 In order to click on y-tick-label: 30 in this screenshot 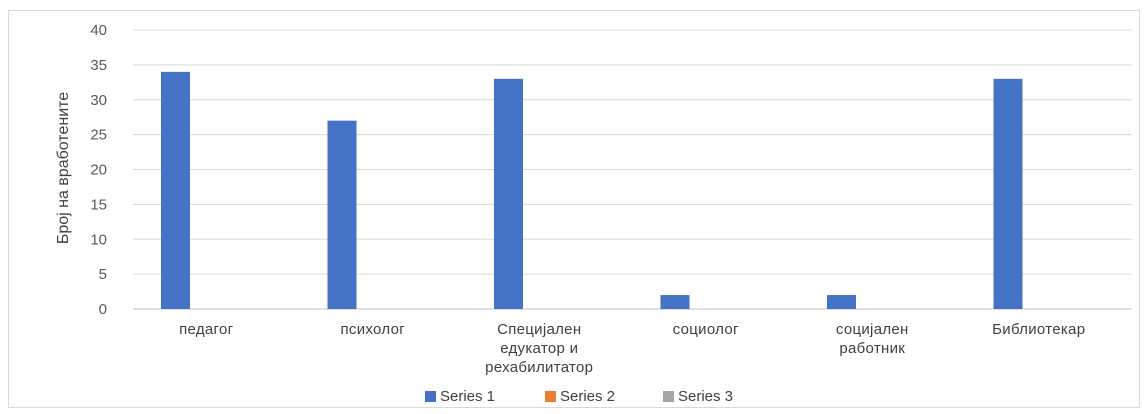, I will do `click(98, 100)`.